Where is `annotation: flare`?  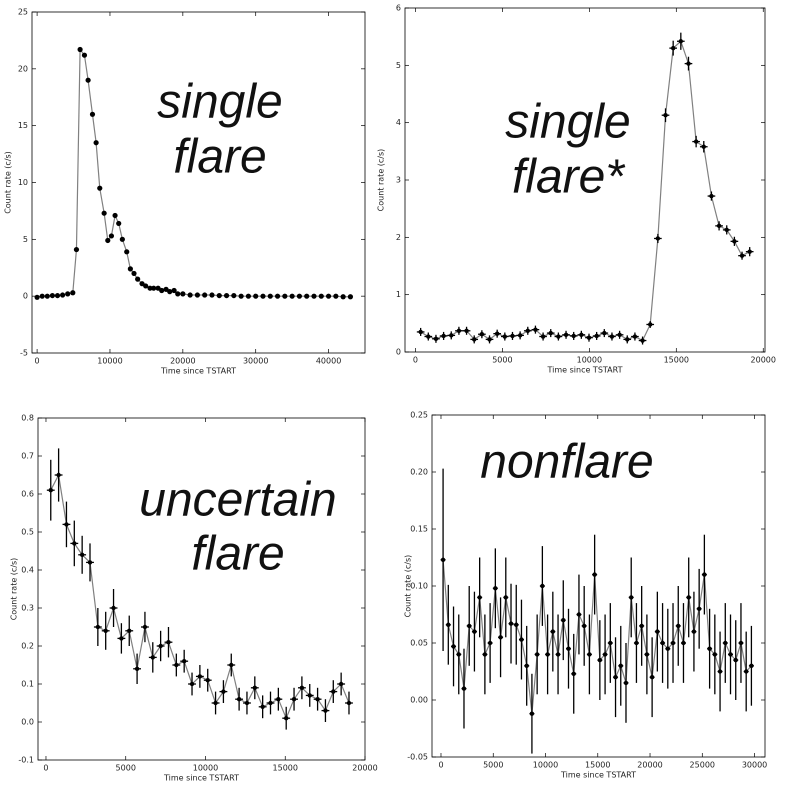
annotation: flare is located at coordinates (219, 157).